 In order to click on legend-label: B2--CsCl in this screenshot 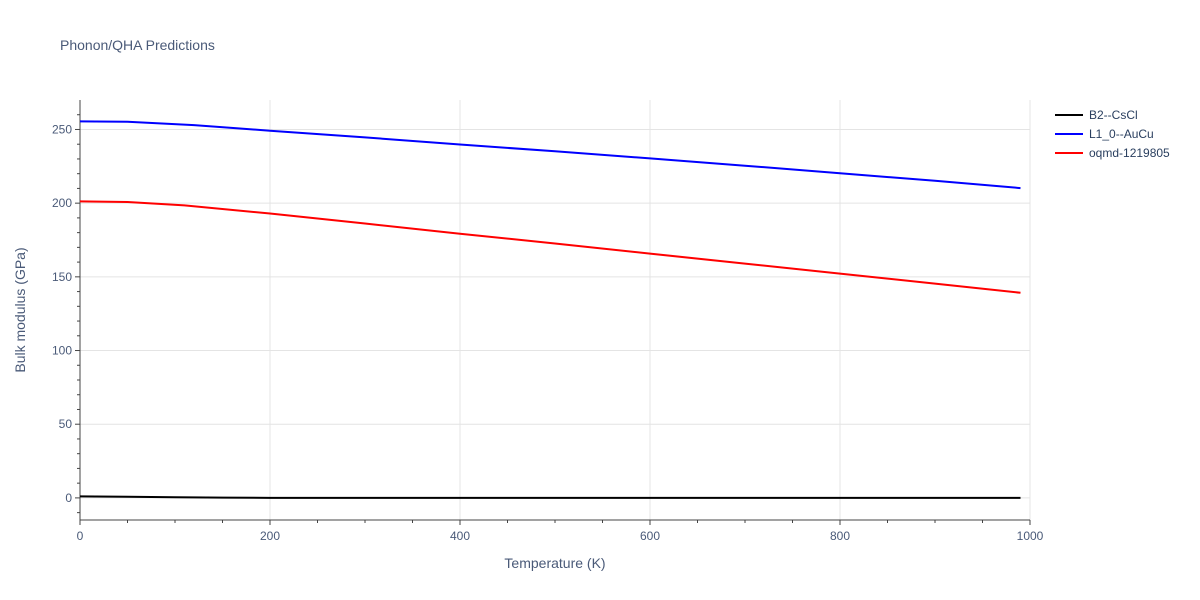, I will do `click(1113, 115)`.